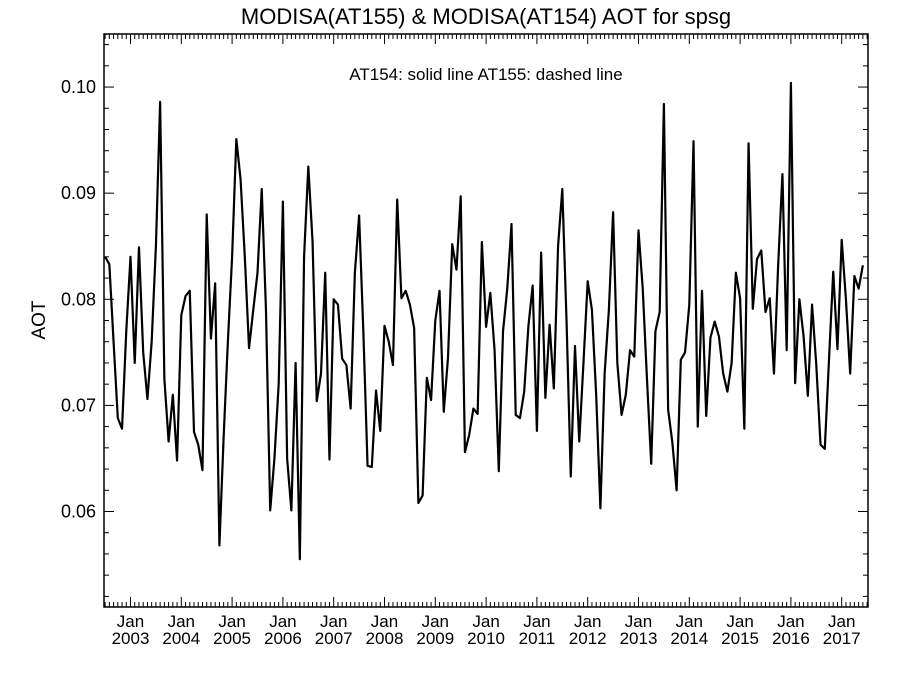 The width and height of the screenshot is (900, 675). I want to click on y-tick-label: 0.09, so click(78, 193).